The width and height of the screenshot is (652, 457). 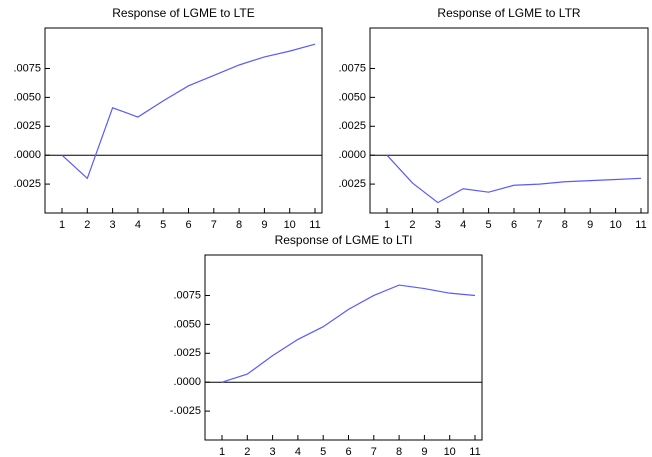 What do you see at coordinates (509, 13) in the screenshot?
I see `chart-title: Response of LGME to LTR` at bounding box center [509, 13].